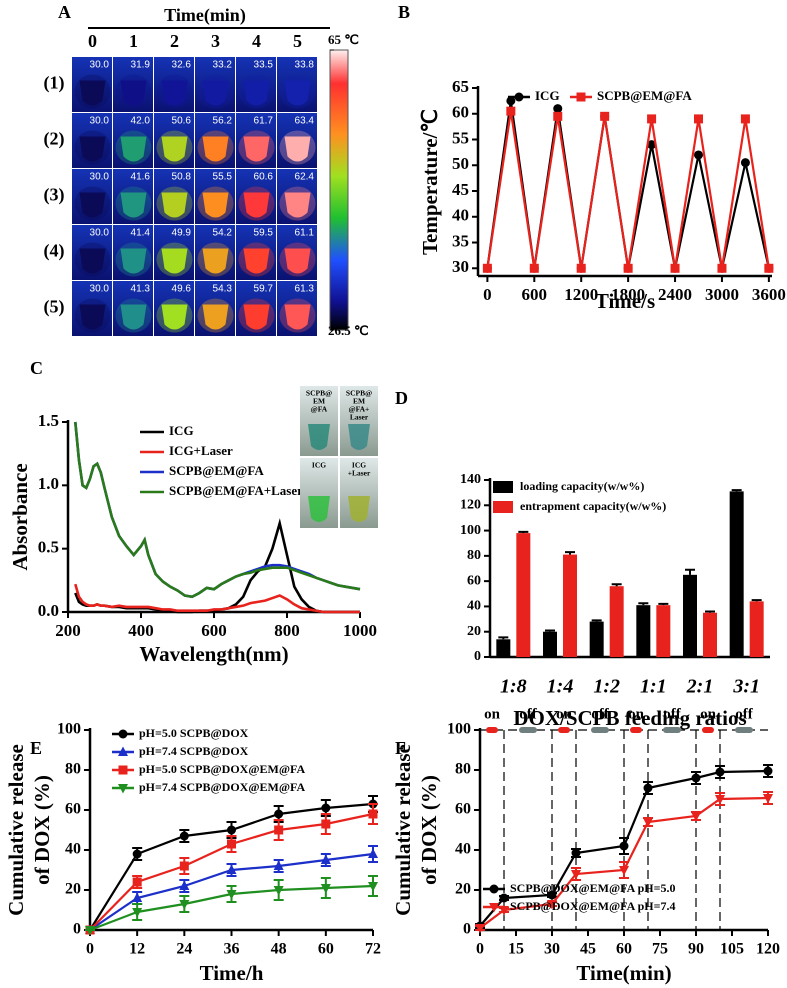  What do you see at coordinates (359, 437) in the screenshot?
I see `photo-tube` at bounding box center [359, 437].